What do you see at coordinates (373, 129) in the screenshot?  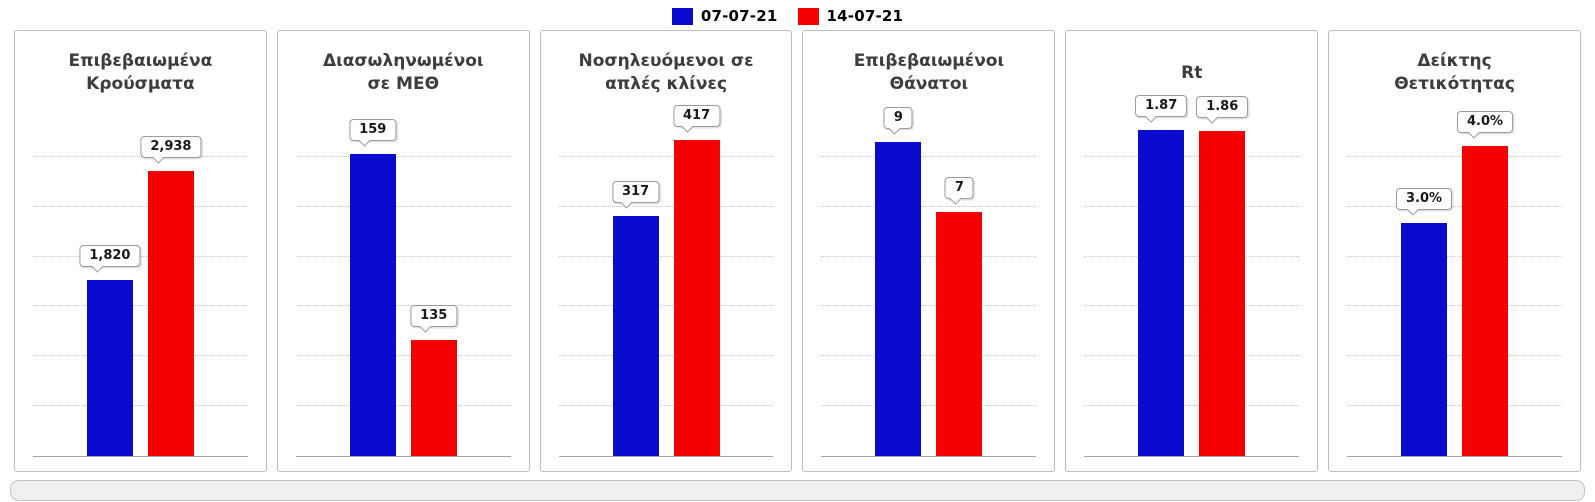 I see `data-label: 159` at bounding box center [373, 129].